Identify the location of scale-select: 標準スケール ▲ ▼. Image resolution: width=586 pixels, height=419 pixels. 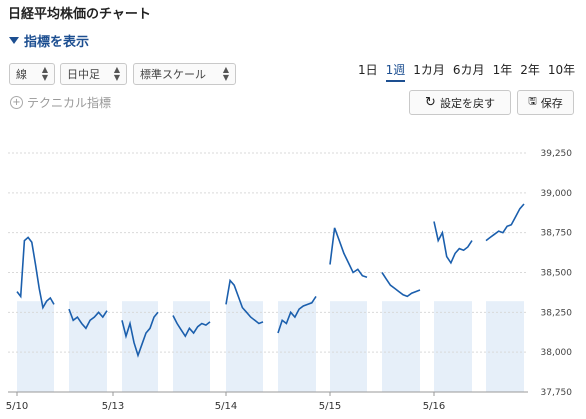
(184, 74).